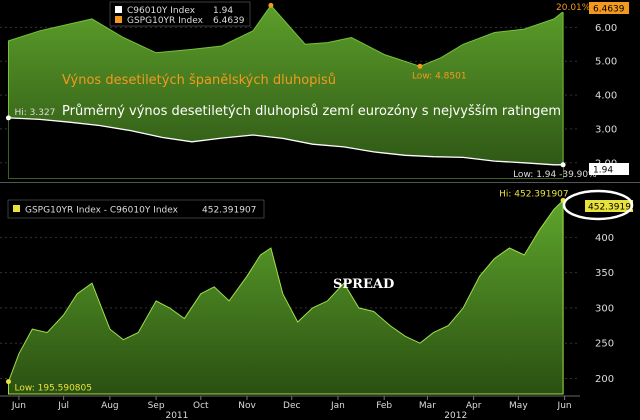 This screenshot has width=640, height=420. I want to click on bottom-y-tick-label: 200, so click(604, 379).